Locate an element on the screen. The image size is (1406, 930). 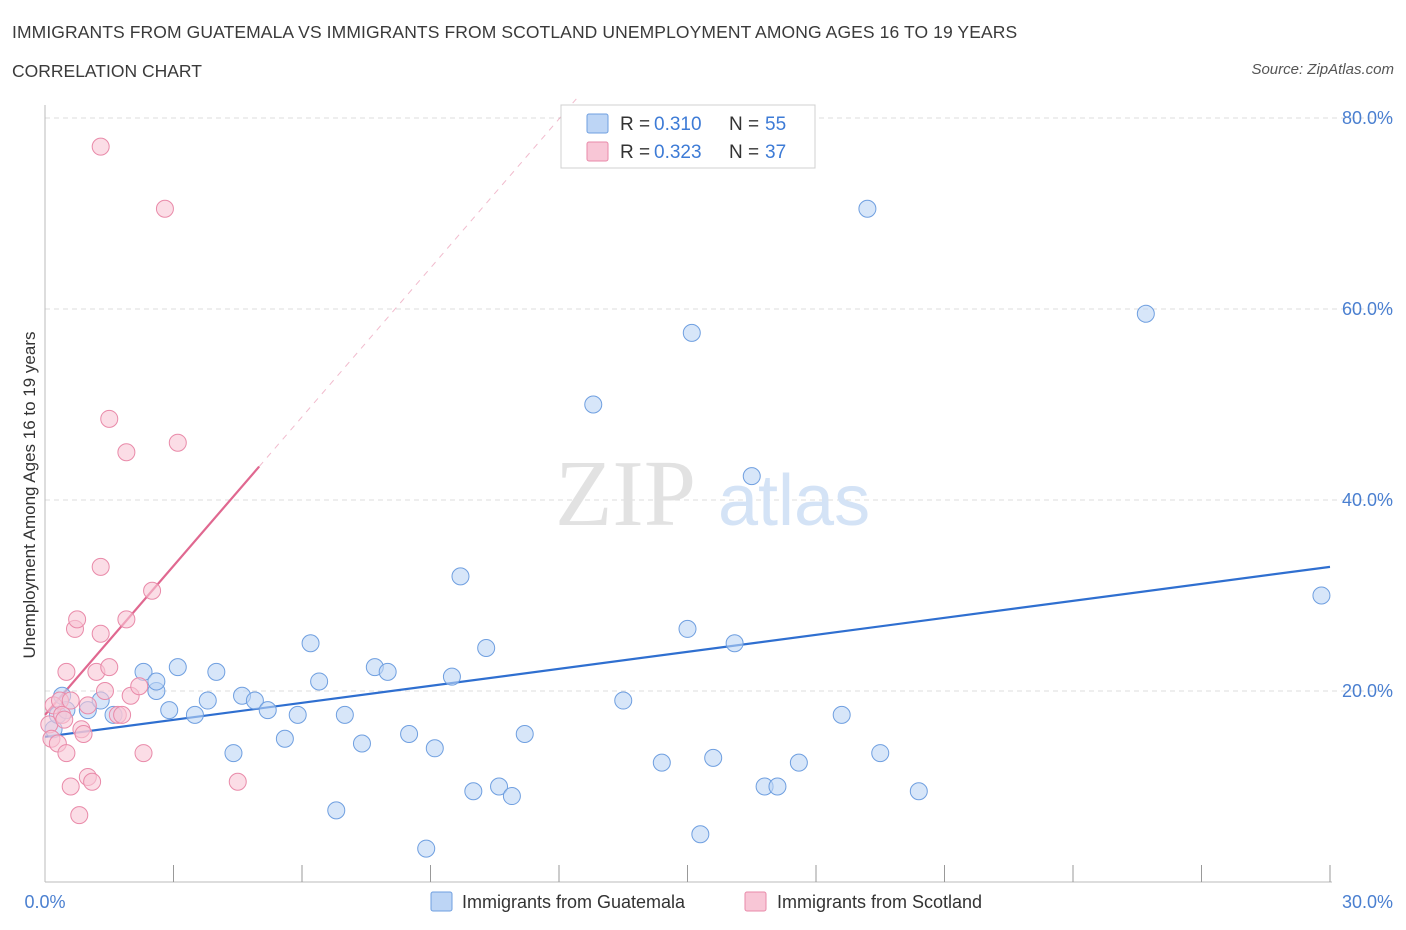
legend-r-value-2: 0.323 is located at coordinates (678, 152).